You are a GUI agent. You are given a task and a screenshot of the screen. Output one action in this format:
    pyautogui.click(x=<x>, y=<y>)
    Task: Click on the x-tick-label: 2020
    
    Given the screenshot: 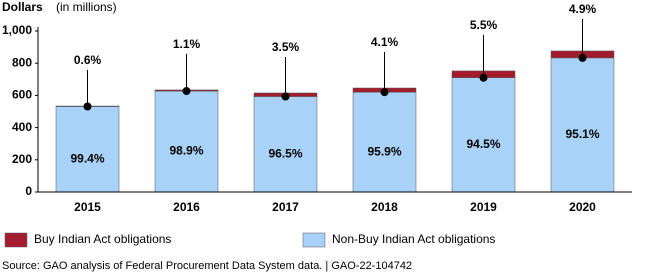 What is the action you would take?
    pyautogui.click(x=582, y=207)
    